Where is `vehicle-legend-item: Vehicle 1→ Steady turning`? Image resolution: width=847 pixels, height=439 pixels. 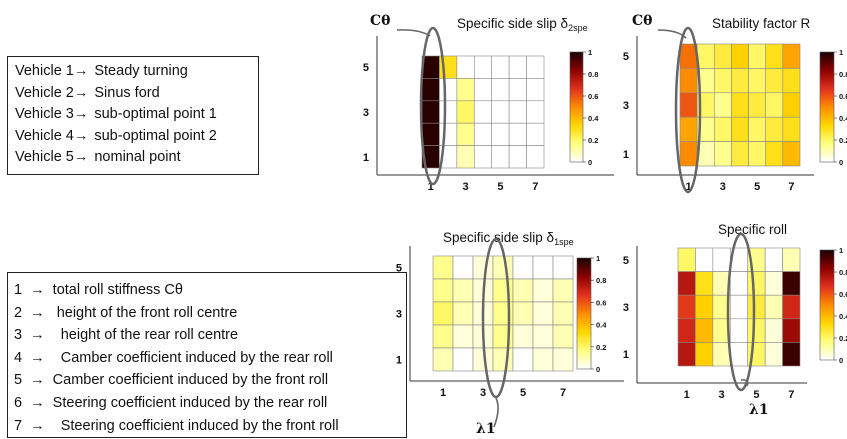 vehicle-legend-item: Vehicle 1→ Steady turning is located at coordinates (136, 72).